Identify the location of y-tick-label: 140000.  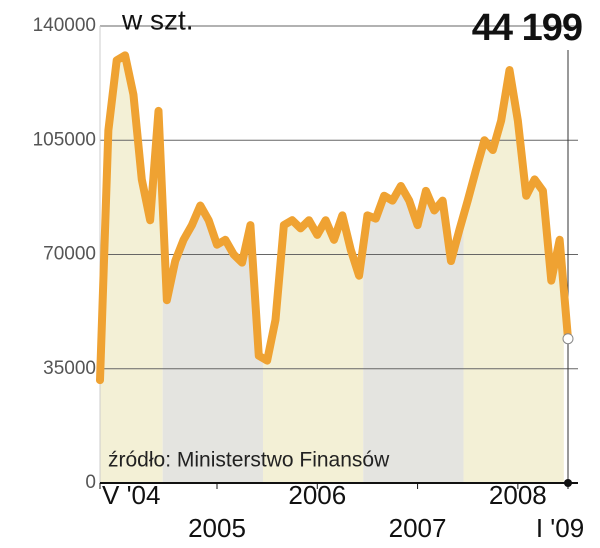
(64, 25).